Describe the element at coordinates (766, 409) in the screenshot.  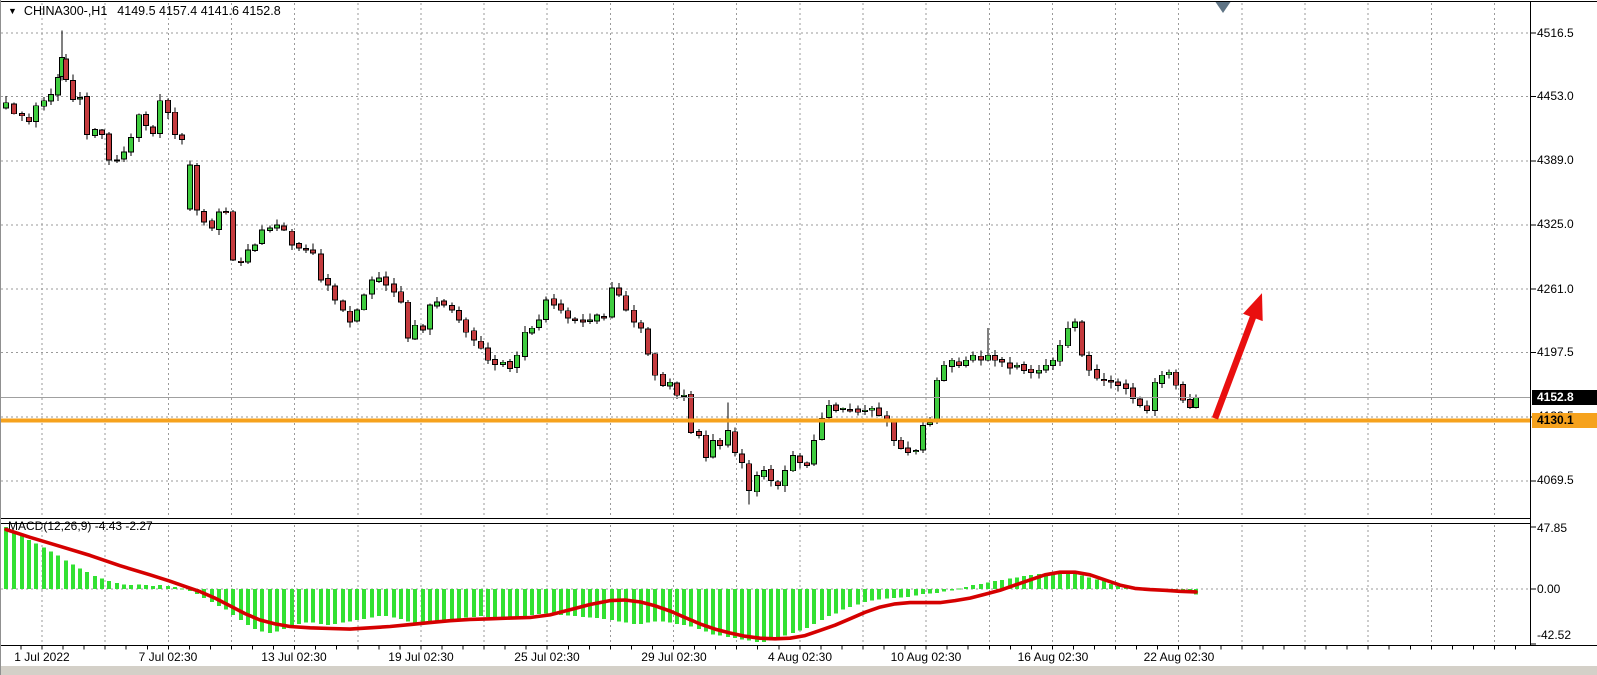
I see `price-level-lines` at that location.